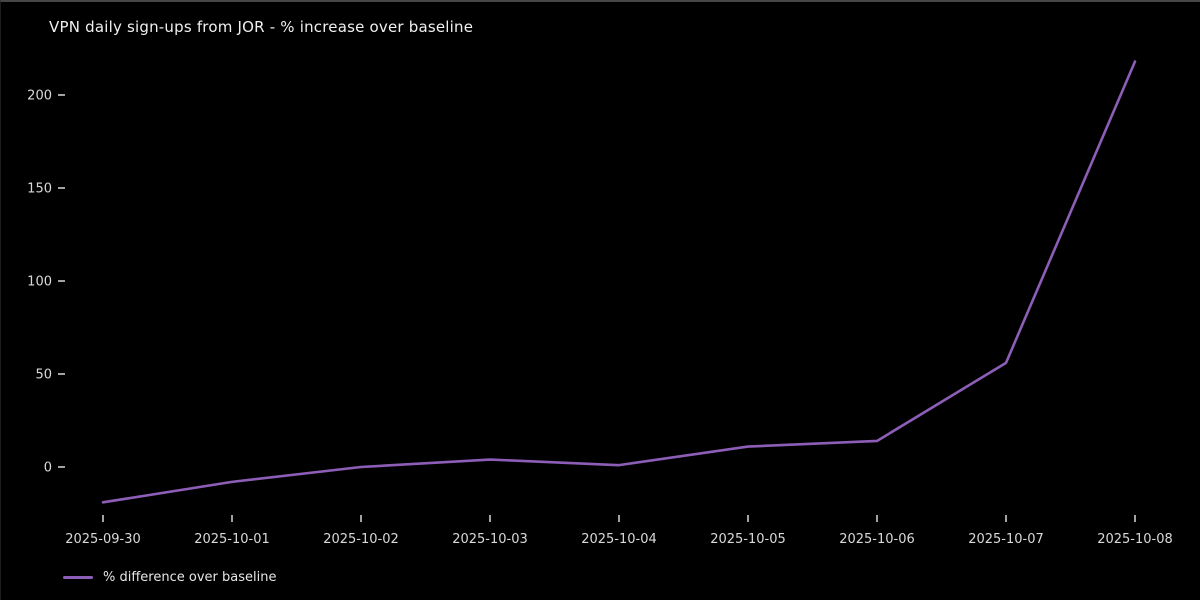 The width and height of the screenshot is (1200, 600). I want to click on legend-line-swatch, so click(78, 577).